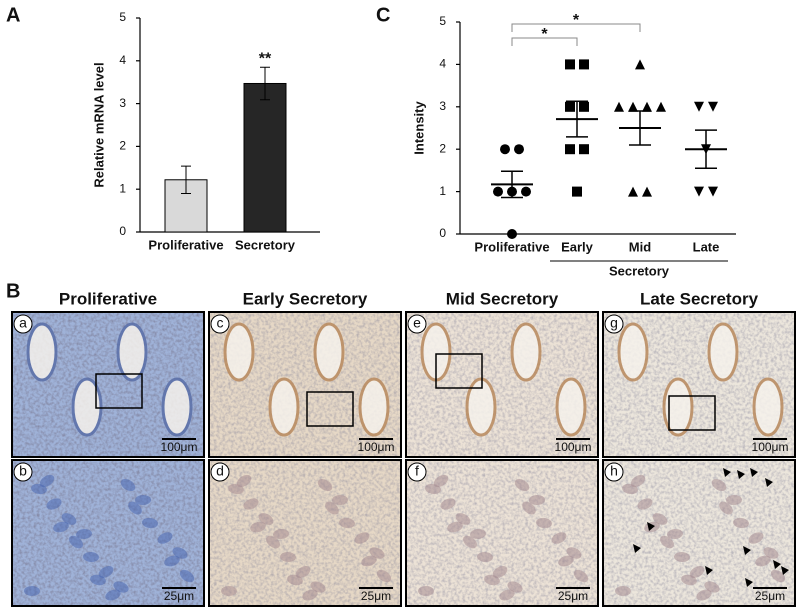 The height and width of the screenshot is (610, 798). What do you see at coordinates (13, 291) in the screenshot?
I see `panel-label: B` at bounding box center [13, 291].